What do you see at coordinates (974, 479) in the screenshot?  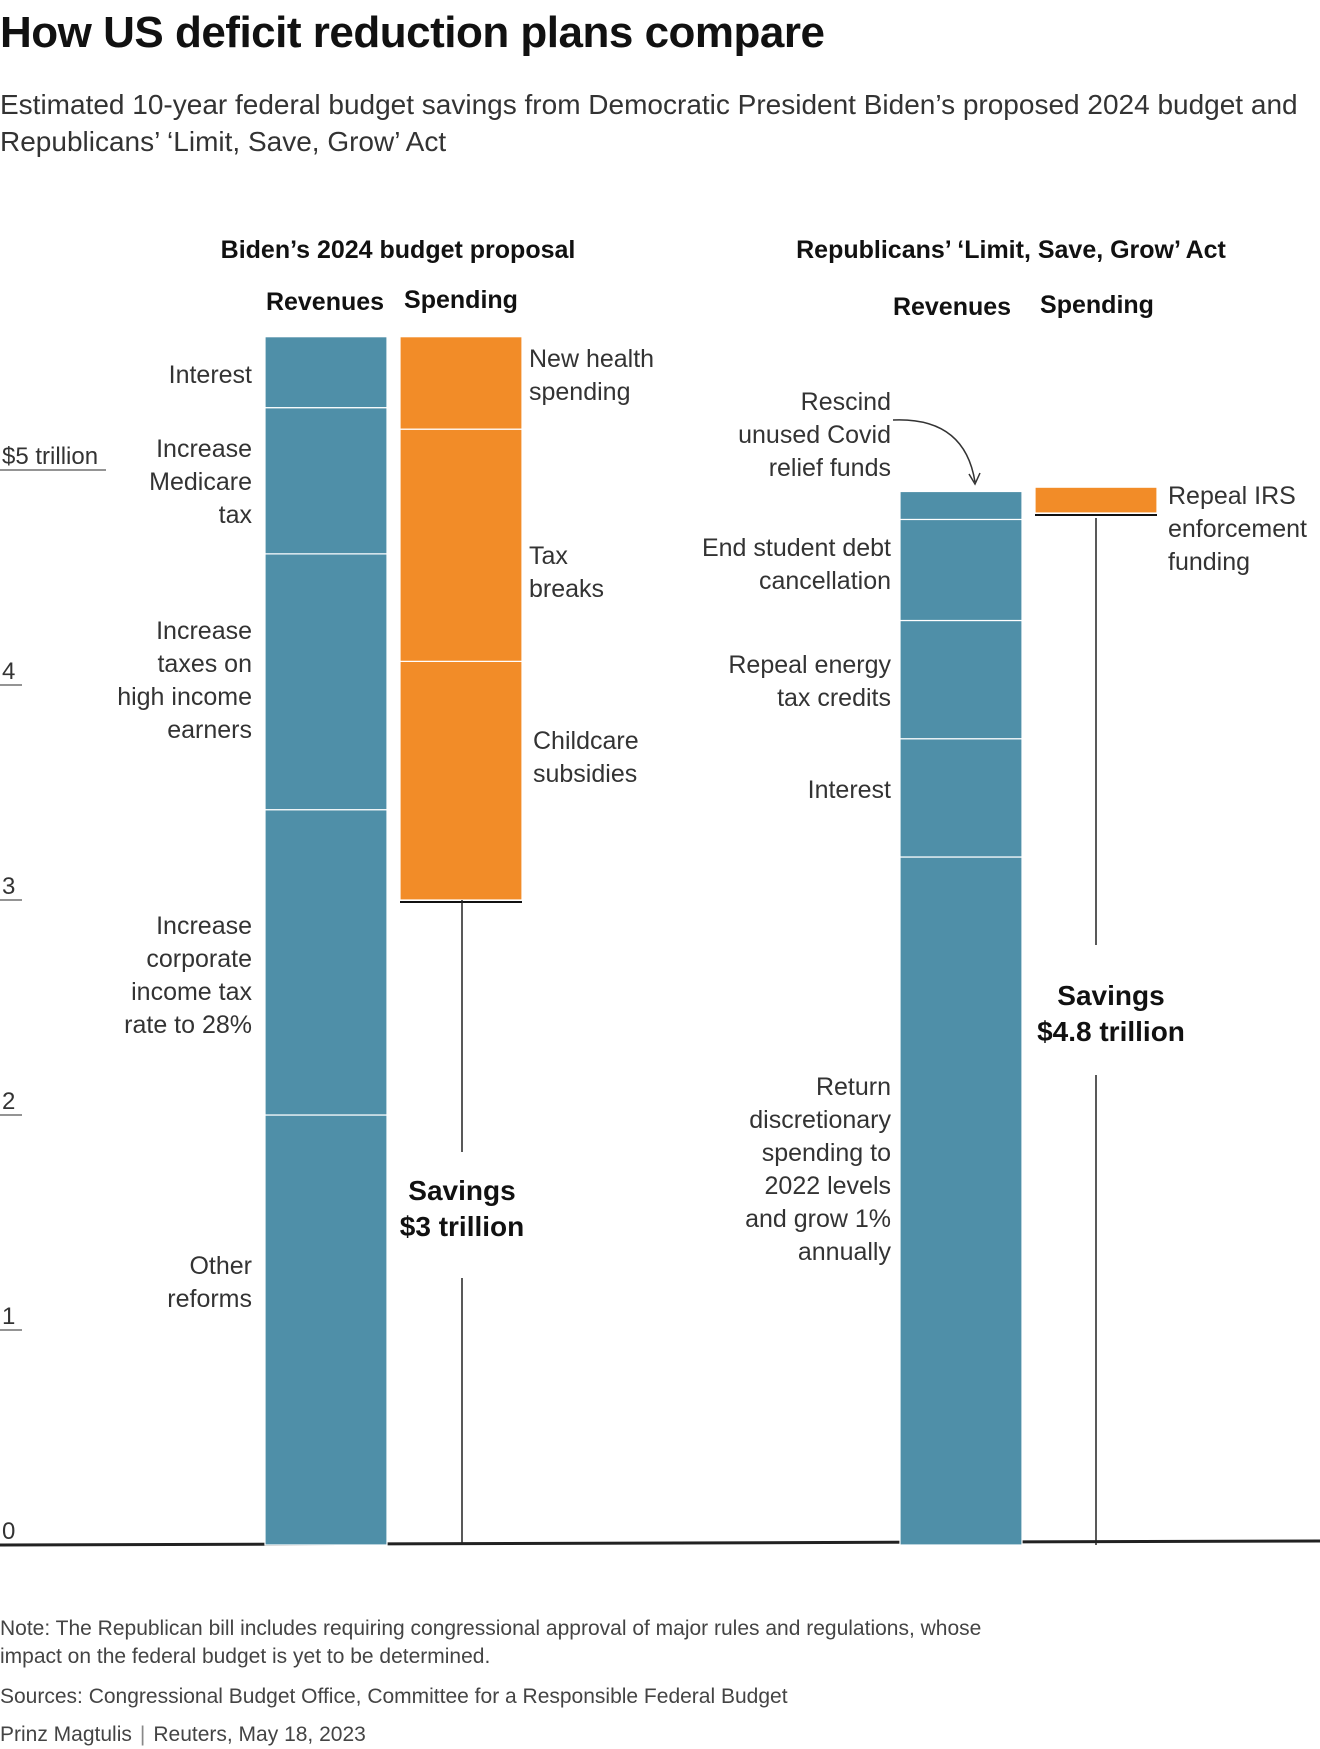 I see `annotation-arrowhead` at bounding box center [974, 479].